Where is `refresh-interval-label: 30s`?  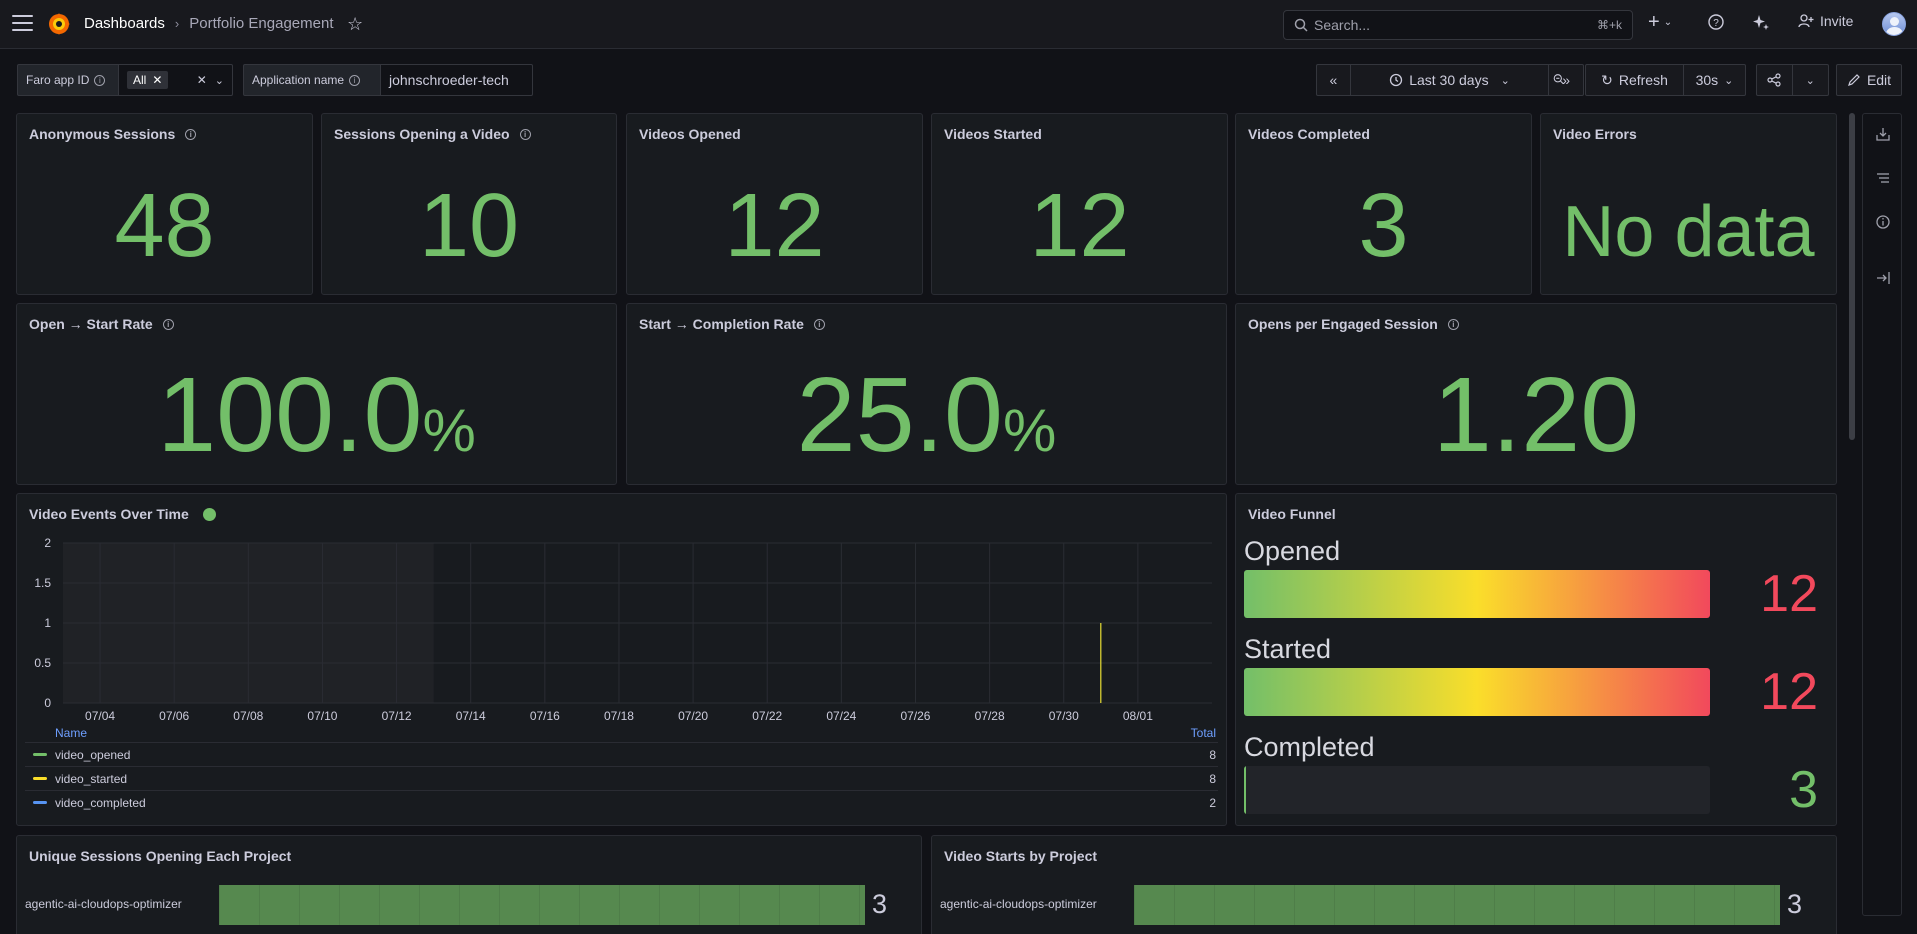
refresh-interval-label: 30s is located at coordinates (1707, 80).